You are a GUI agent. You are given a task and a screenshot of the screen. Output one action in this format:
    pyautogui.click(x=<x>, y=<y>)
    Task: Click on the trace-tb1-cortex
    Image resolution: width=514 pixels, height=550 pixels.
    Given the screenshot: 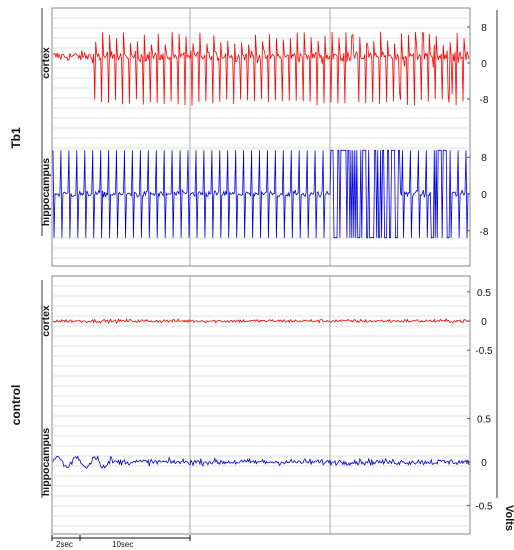 What is the action you would take?
    pyautogui.click(x=261, y=68)
    